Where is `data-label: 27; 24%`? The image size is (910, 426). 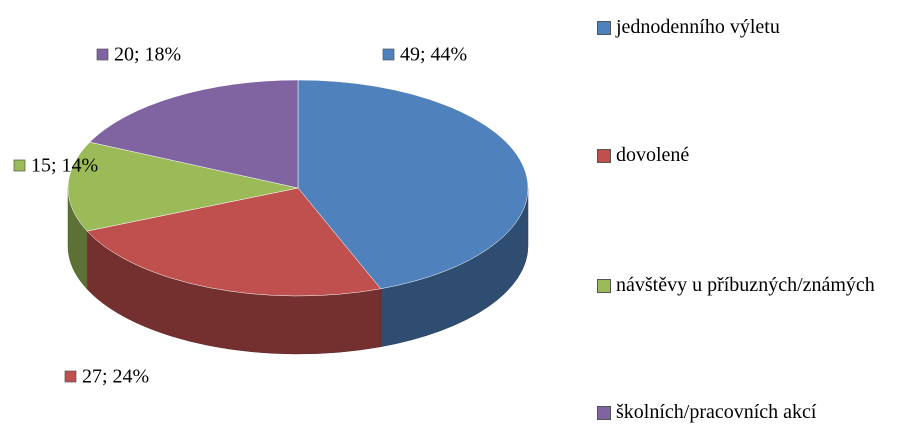
data-label: 27; 24% is located at coordinates (115, 377).